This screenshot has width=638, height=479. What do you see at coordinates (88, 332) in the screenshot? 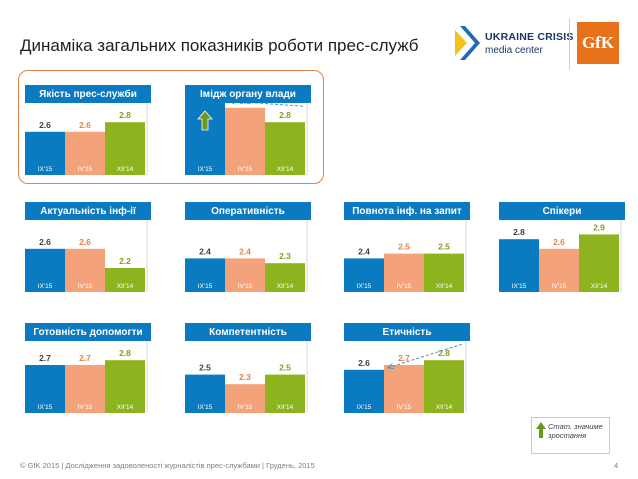
I see `chart-title: Готовність допомогти` at bounding box center [88, 332].